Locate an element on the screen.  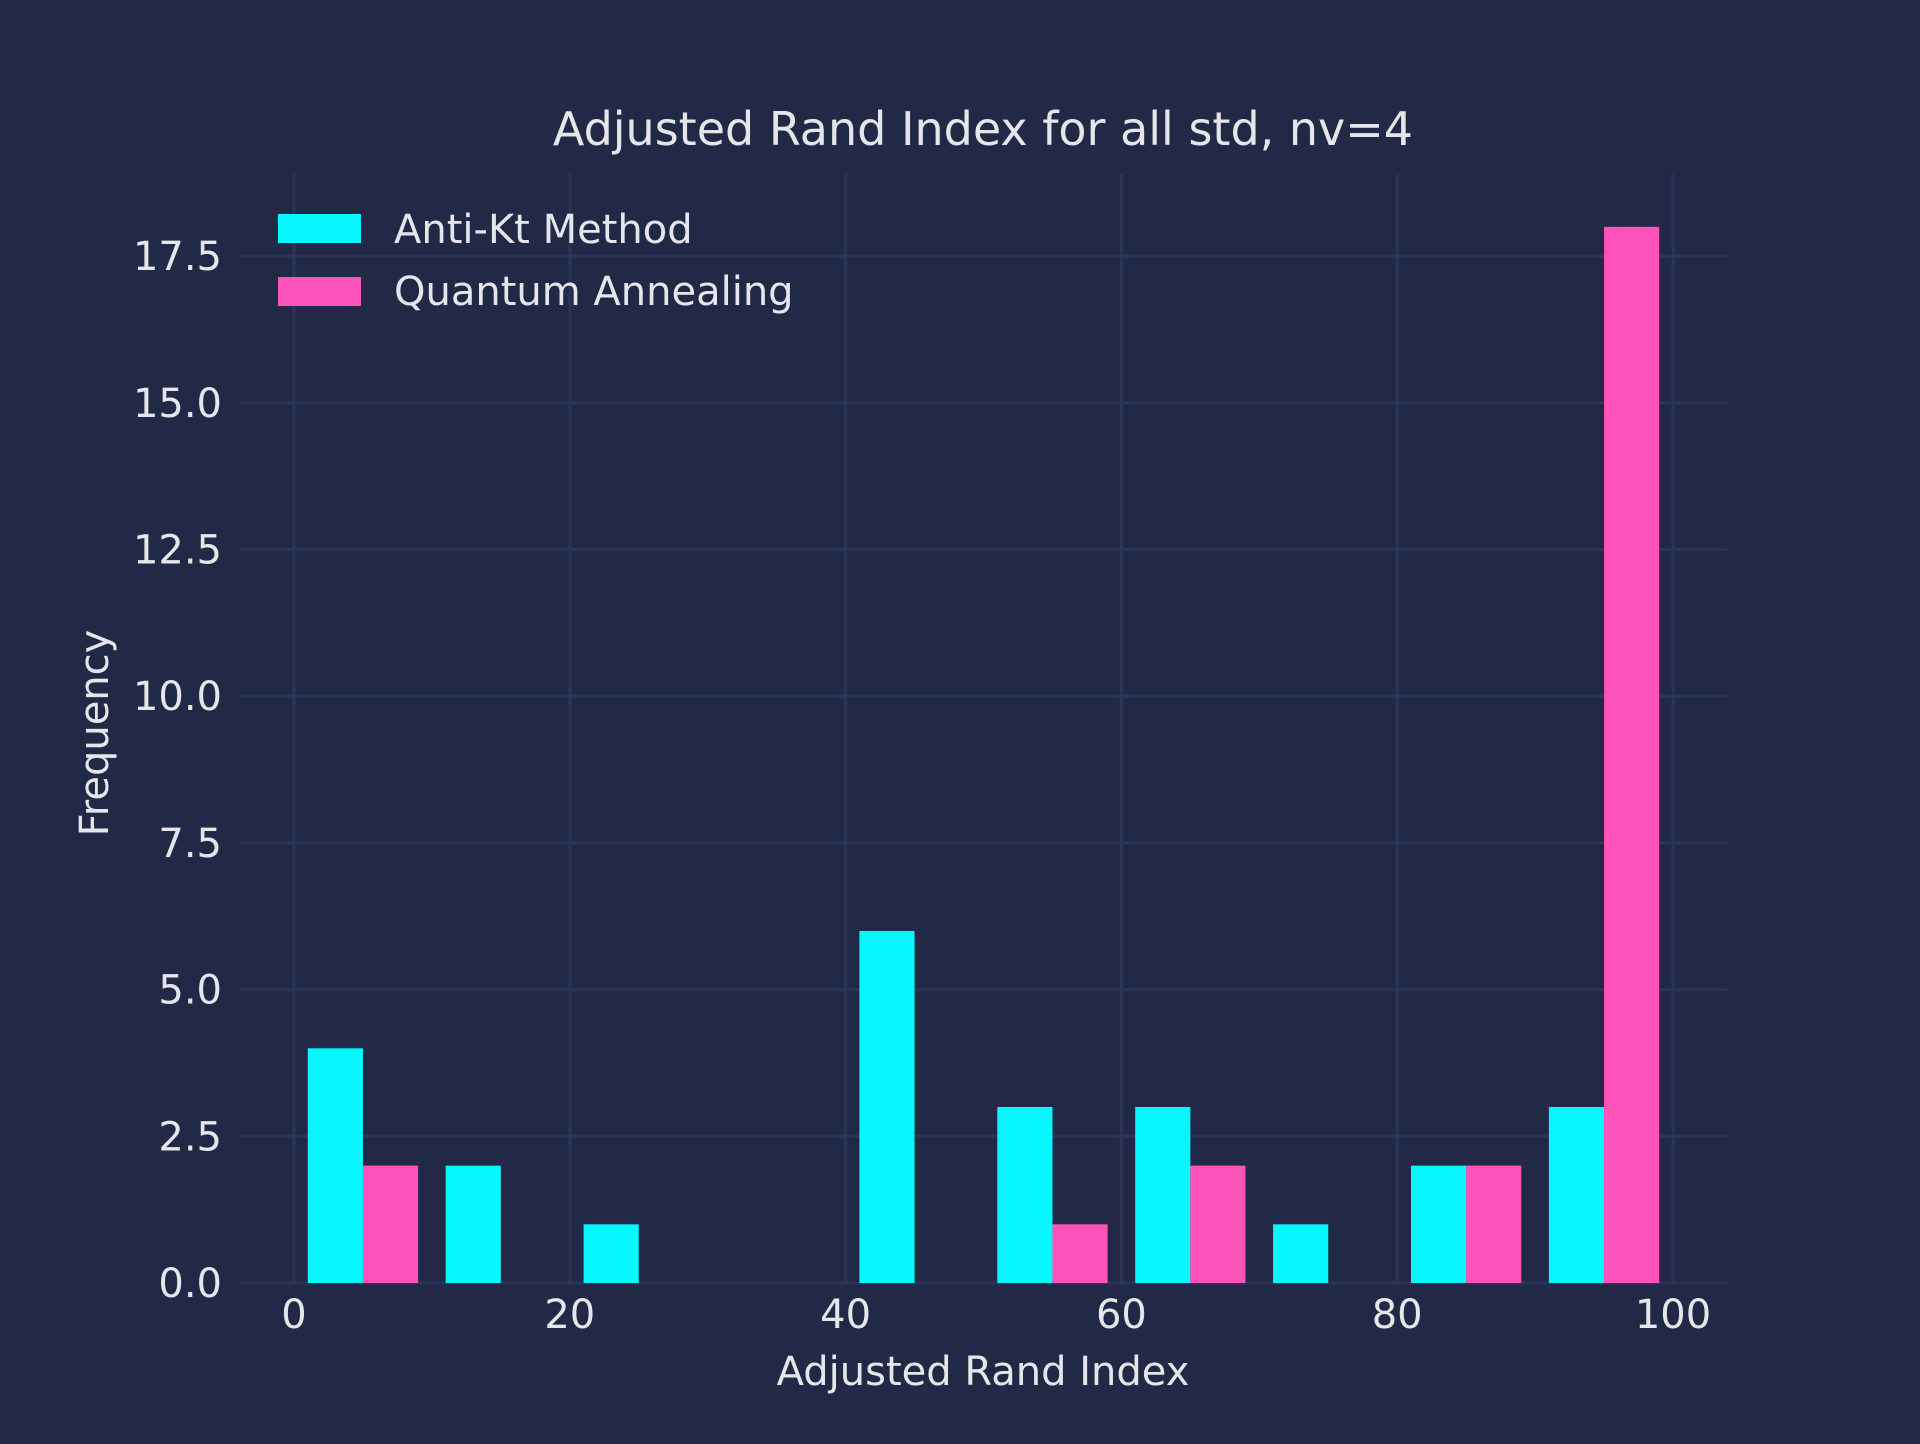
legend-item-anti-kt: Anti-Kt Method is located at coordinates (485, 230).